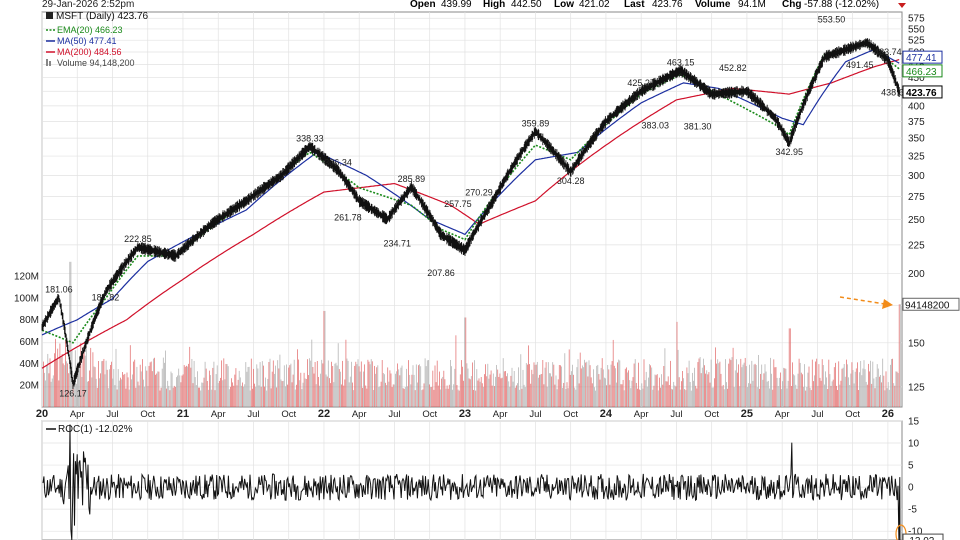 Image resolution: width=960 pixels, height=540 pixels. Describe the element at coordinates (916, 274) in the screenshot. I see `price-tick-label: 200` at that location.